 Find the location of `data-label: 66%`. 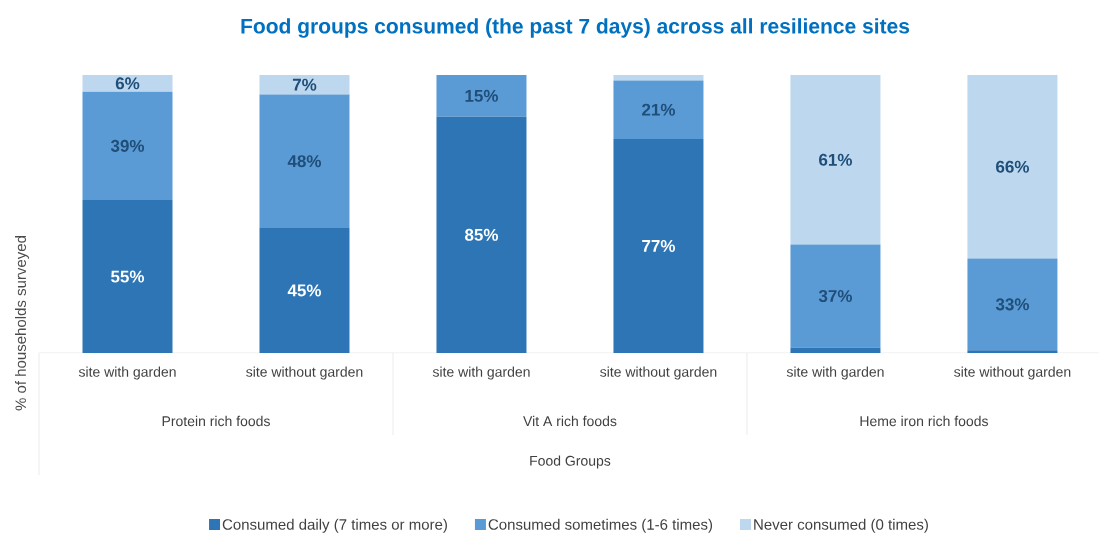

data-label: 66% is located at coordinates (1012, 166).